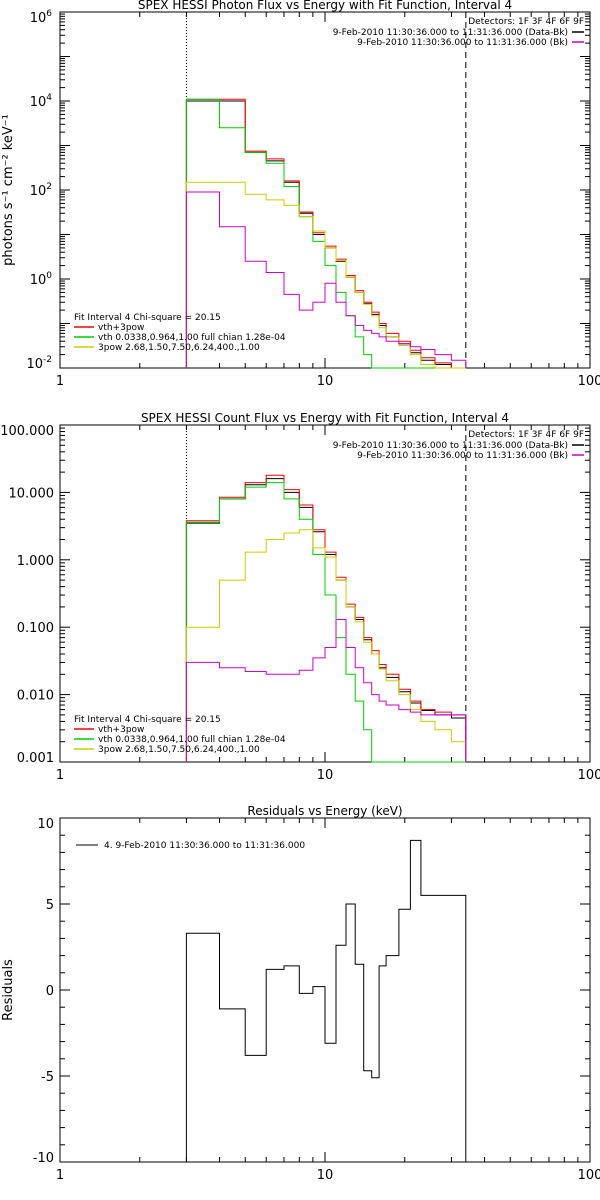  I want to click on y-axis-label: Residuals, so click(8, 990).